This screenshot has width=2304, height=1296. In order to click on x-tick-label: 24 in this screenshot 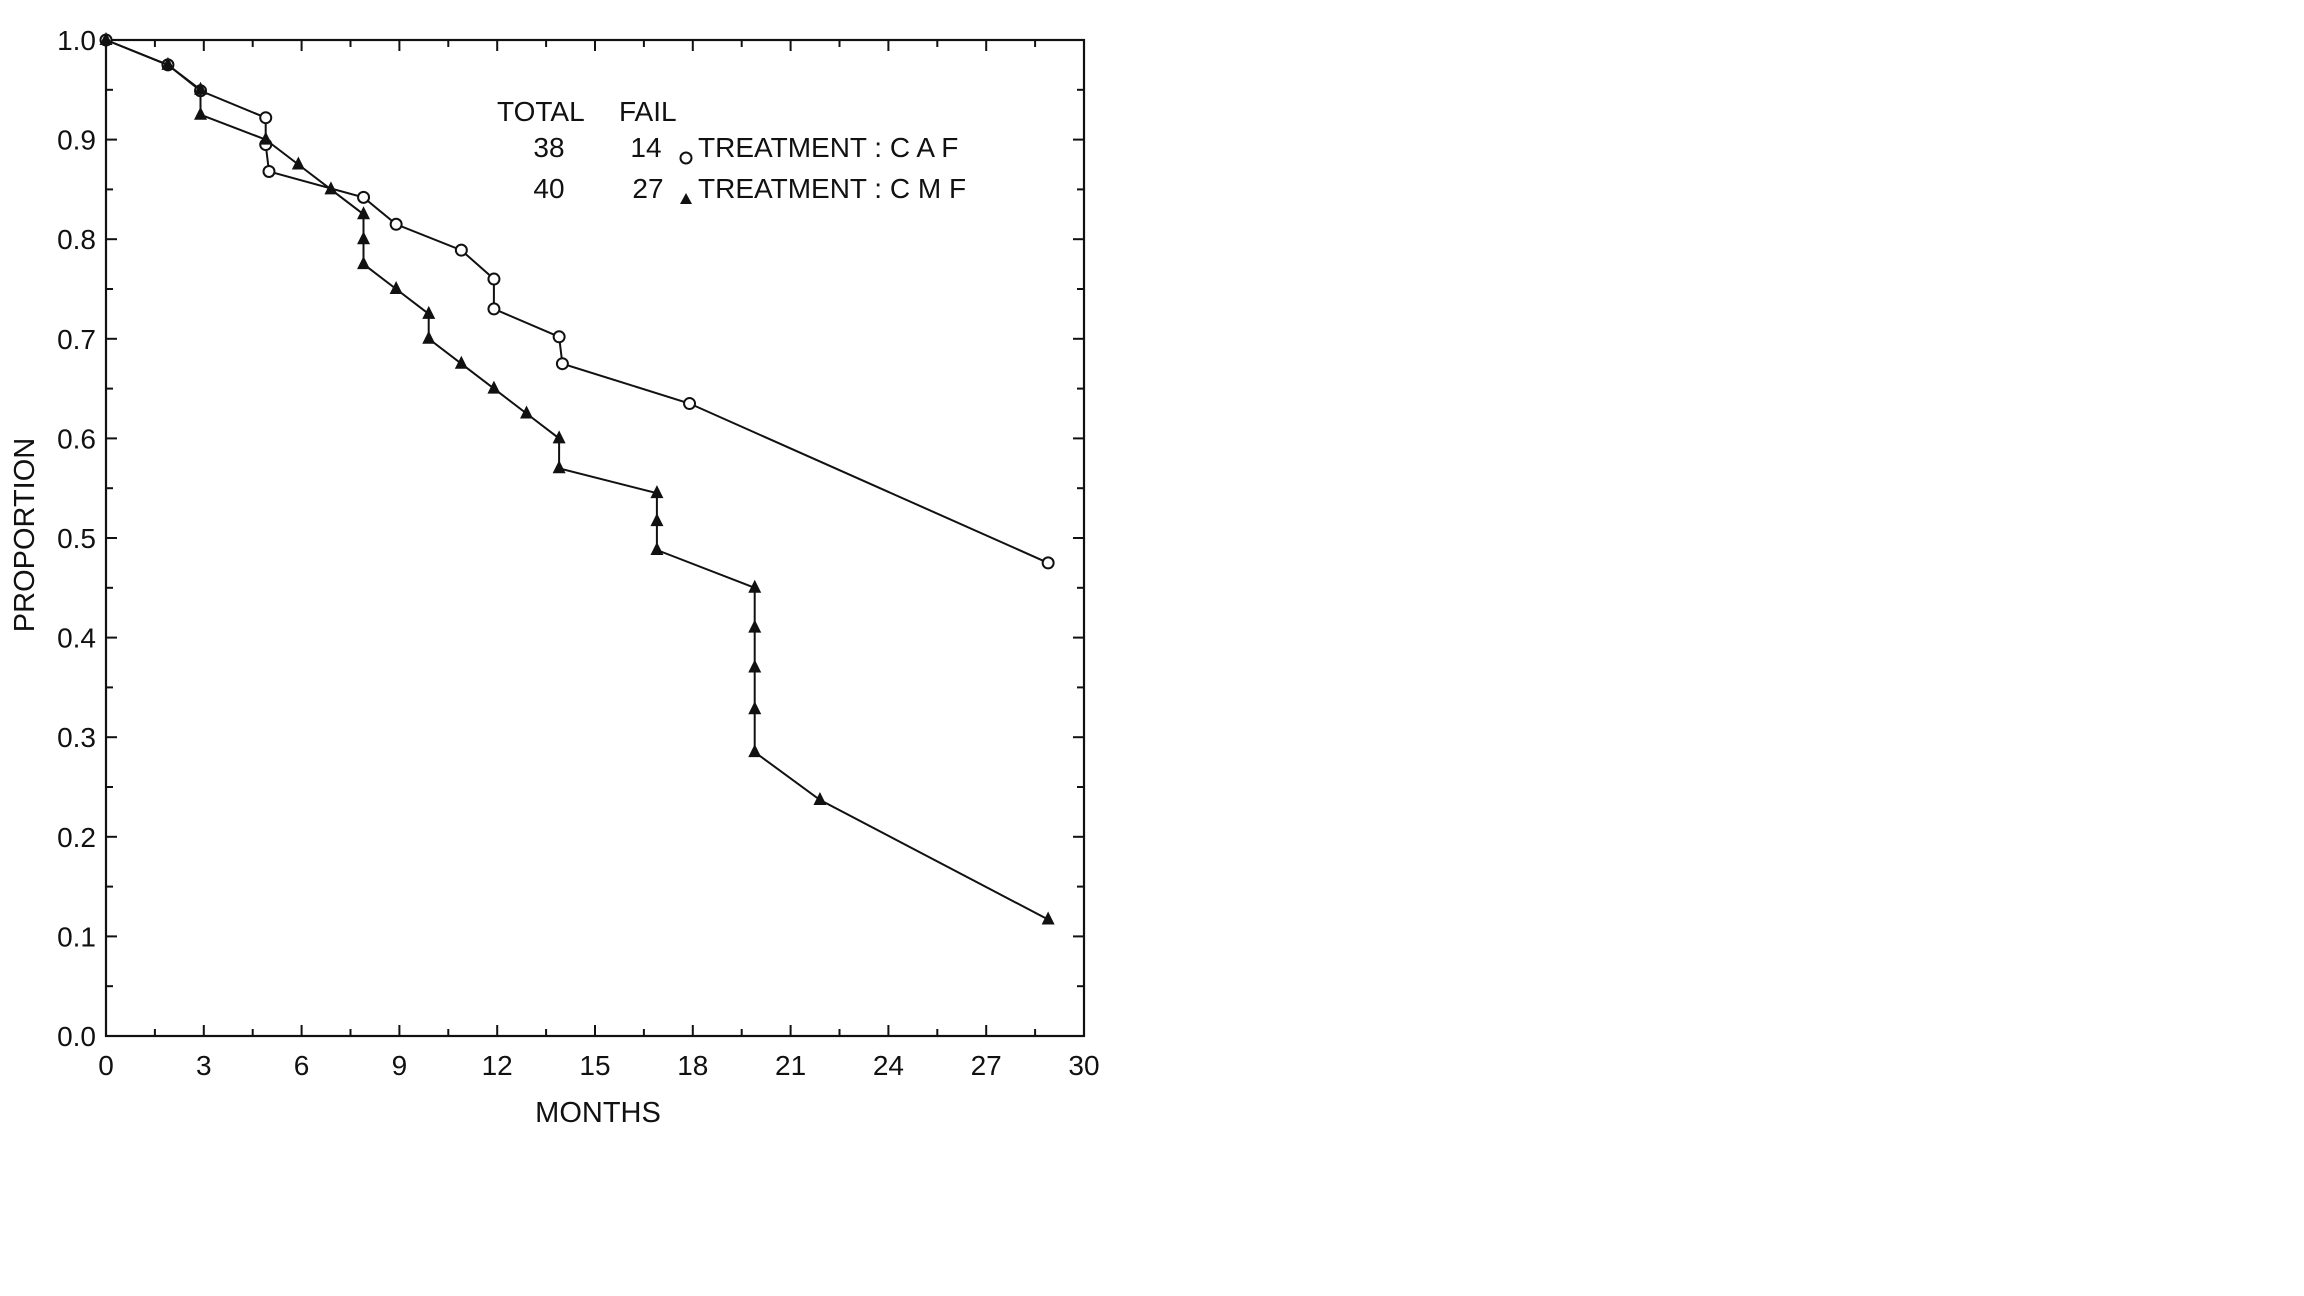, I will do `click(888, 1065)`.